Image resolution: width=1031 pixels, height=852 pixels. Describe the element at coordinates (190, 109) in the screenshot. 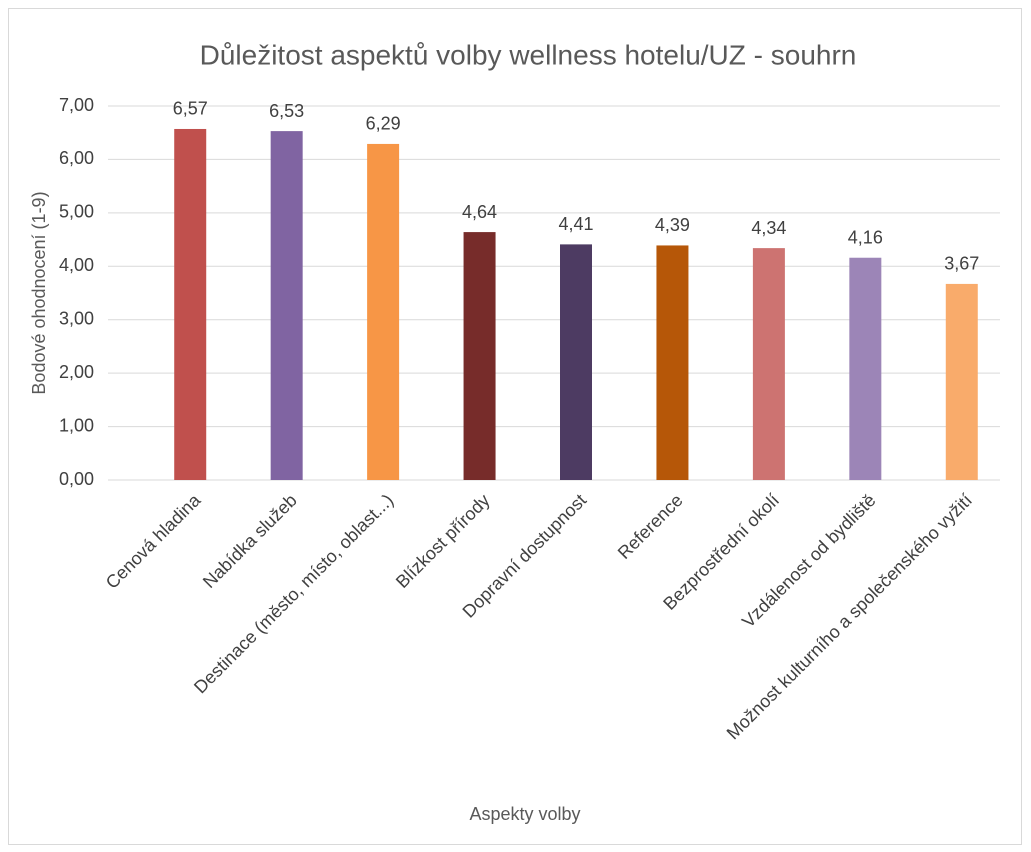

I see `data-label: 6,57` at that location.